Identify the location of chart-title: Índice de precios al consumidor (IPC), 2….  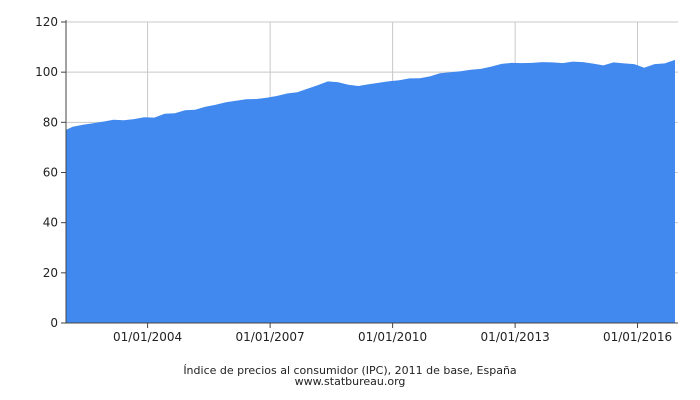
(350, 370).